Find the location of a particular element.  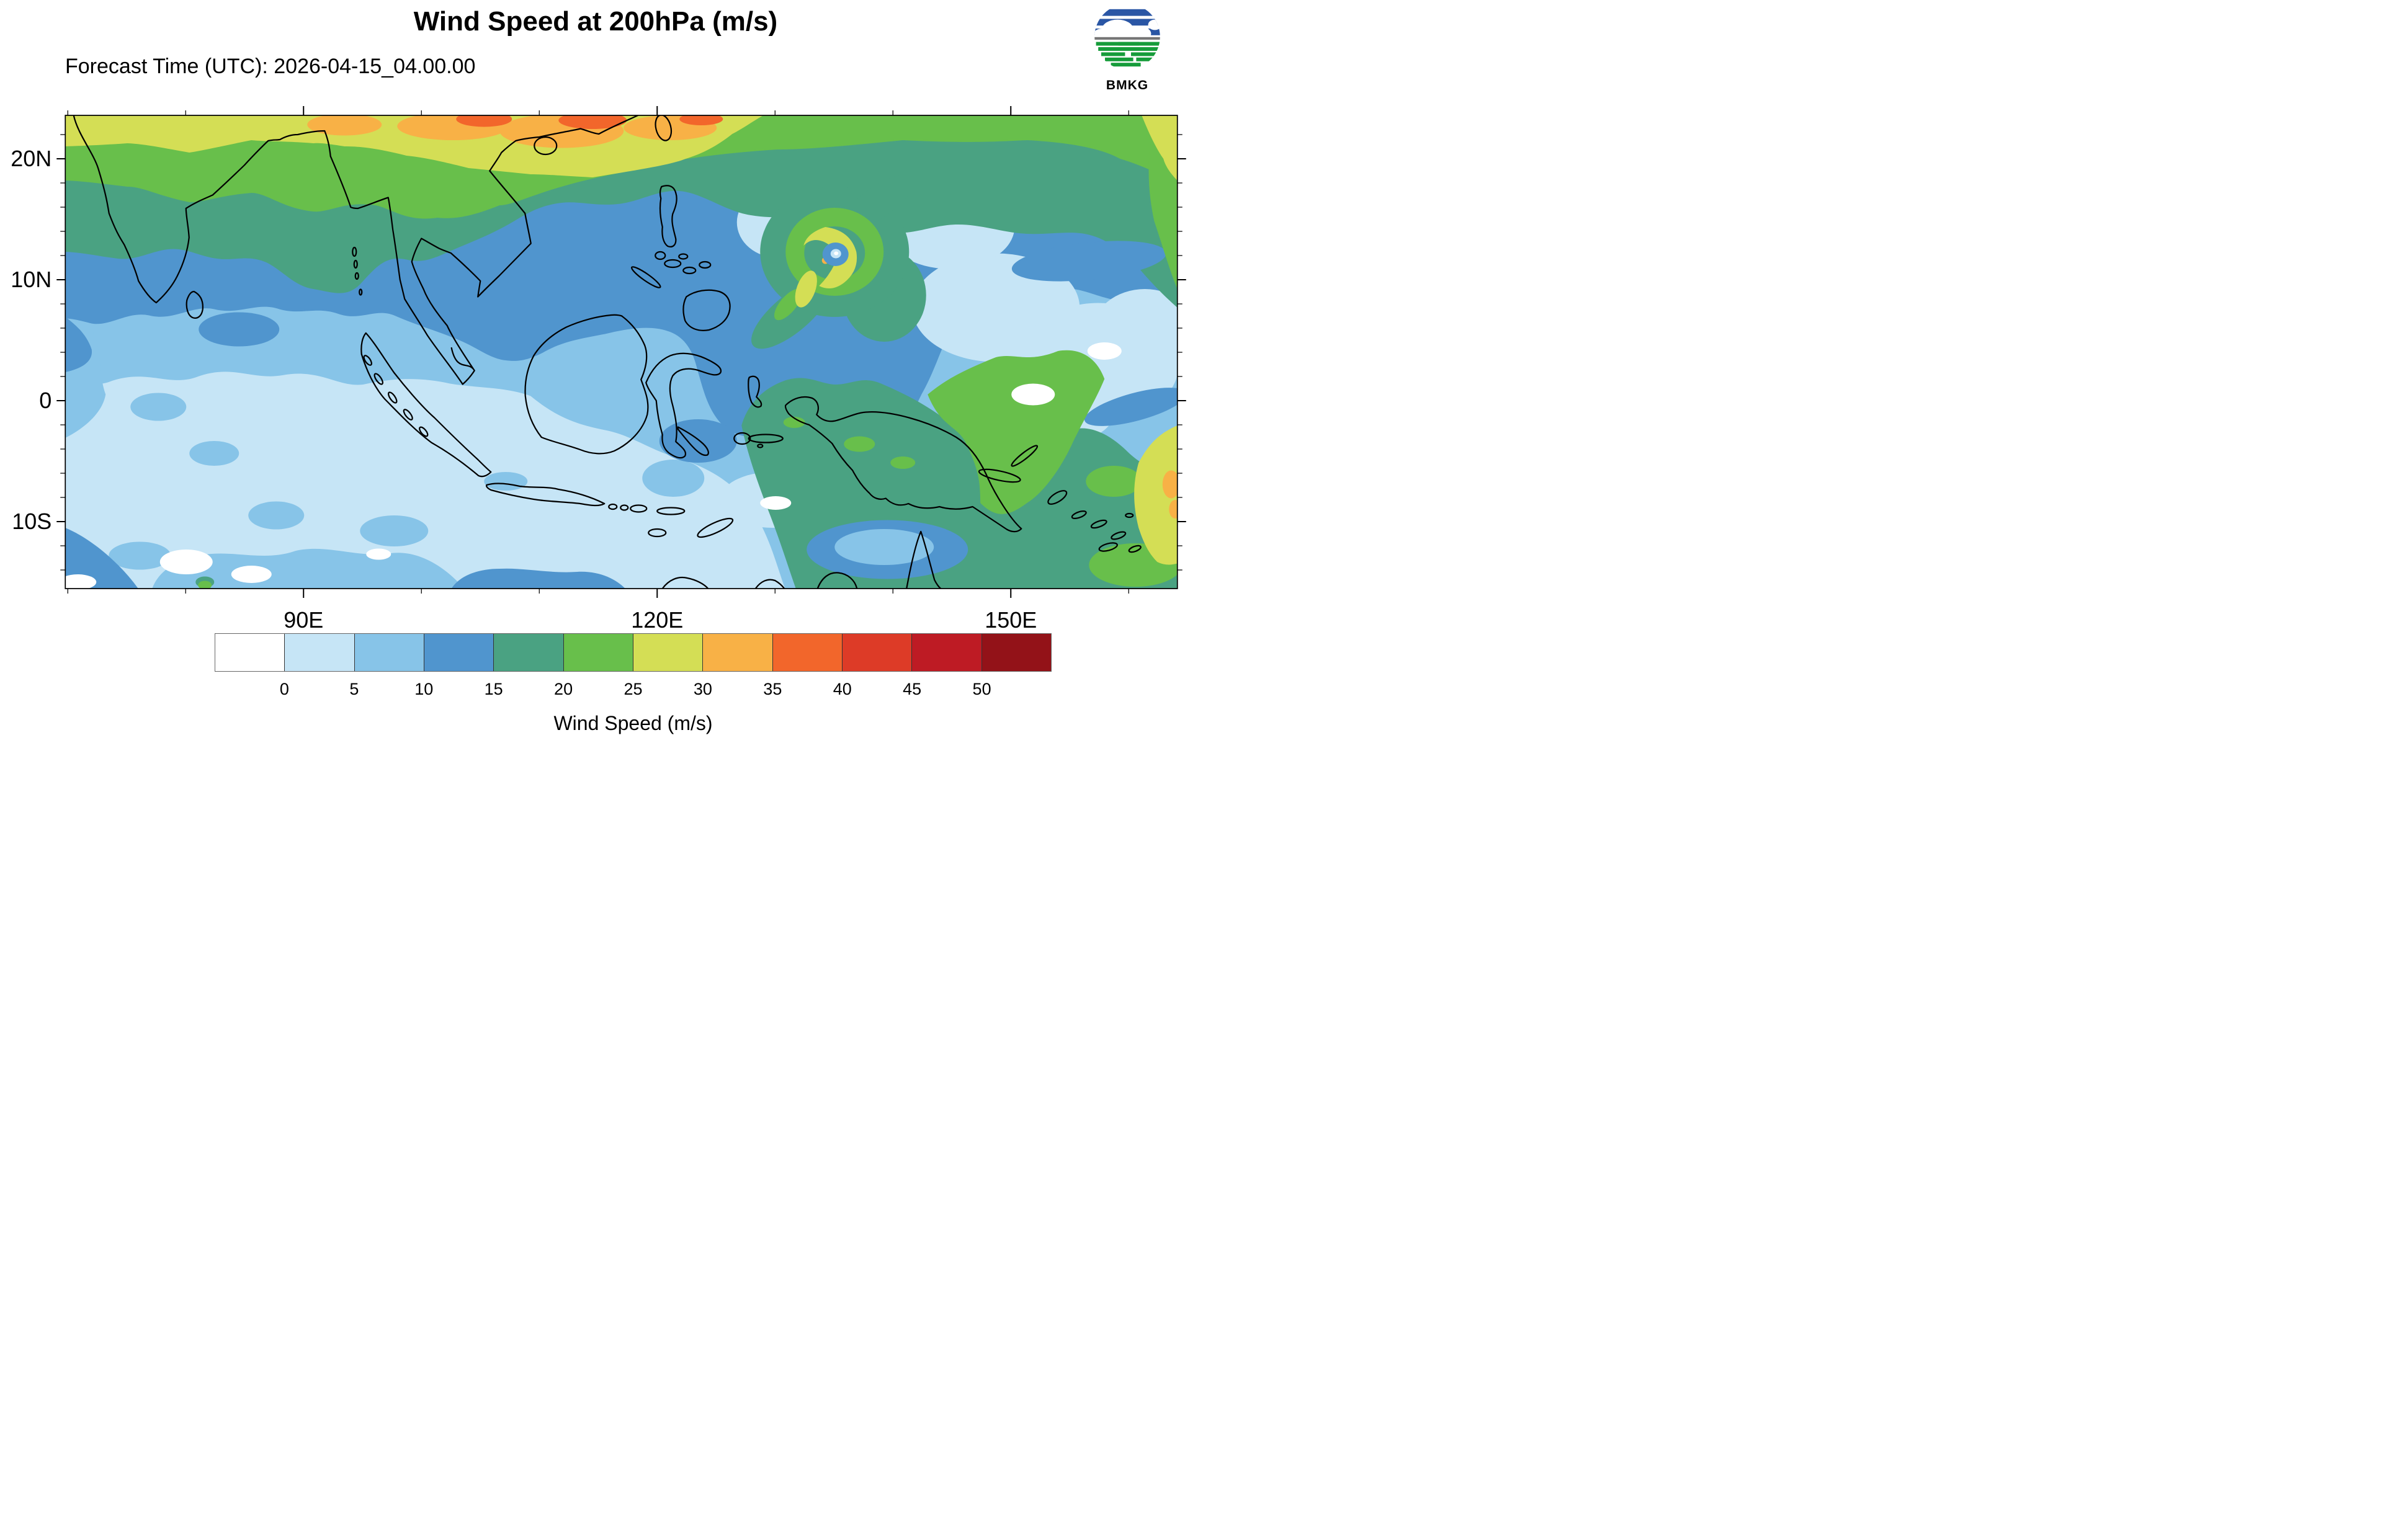

colorbar-tick-label: 50 is located at coordinates (981, 689).